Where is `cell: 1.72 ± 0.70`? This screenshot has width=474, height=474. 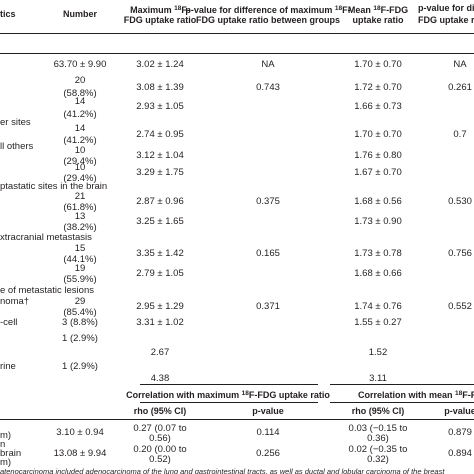 cell: 1.72 ± 0.70 is located at coordinates (378, 87).